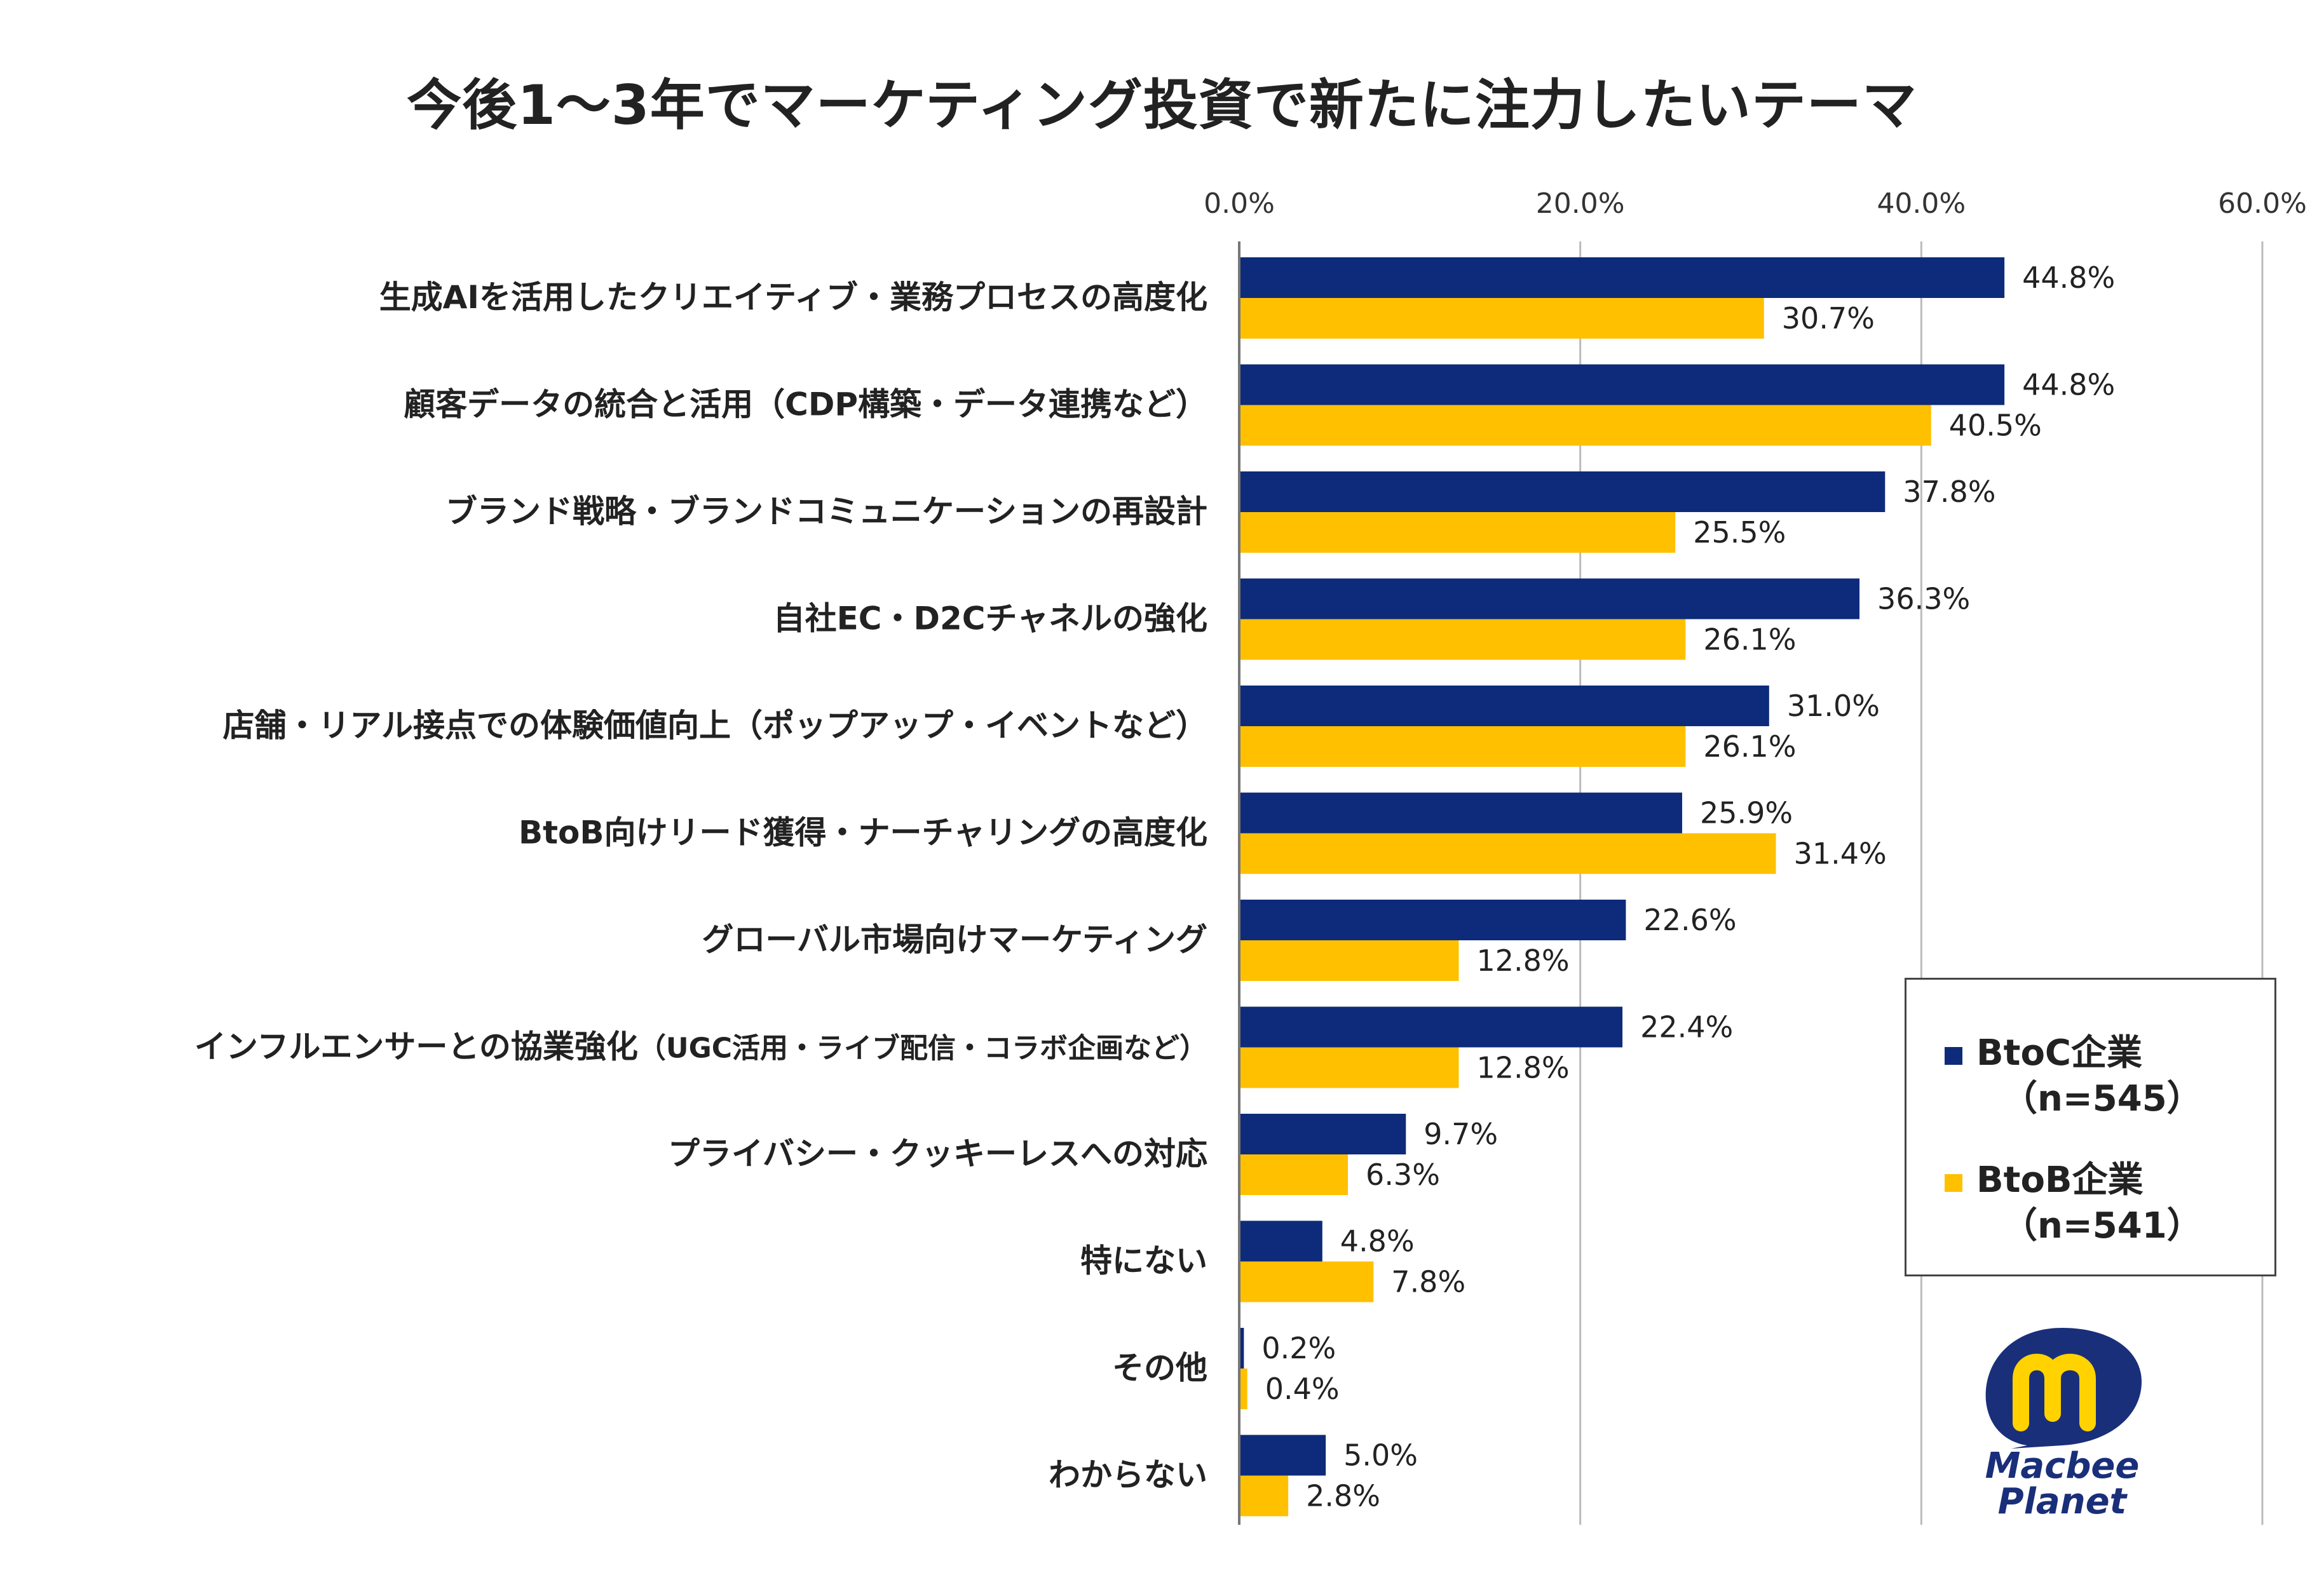 Image resolution: width=2324 pixels, height=1575 pixels. Describe the element at coordinates (805, 404) in the screenshot. I see `category-label: 顧客データの統合と活用（CDP構築・データ連携など）` at that location.